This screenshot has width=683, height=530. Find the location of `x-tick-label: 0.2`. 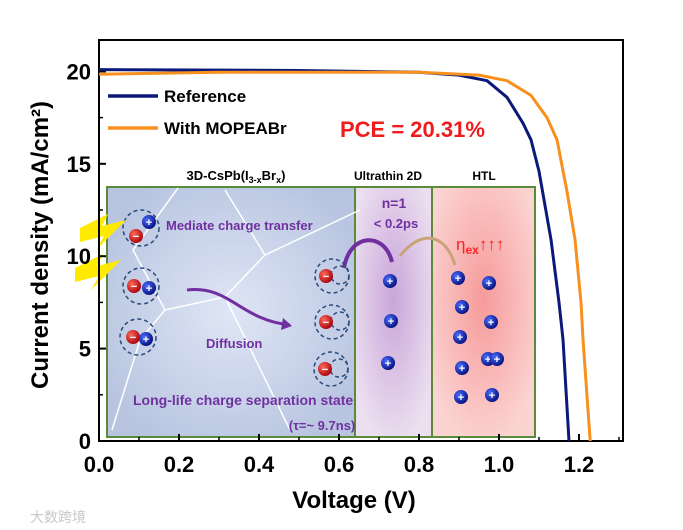

x-tick-label: 0.2 is located at coordinates (179, 464).